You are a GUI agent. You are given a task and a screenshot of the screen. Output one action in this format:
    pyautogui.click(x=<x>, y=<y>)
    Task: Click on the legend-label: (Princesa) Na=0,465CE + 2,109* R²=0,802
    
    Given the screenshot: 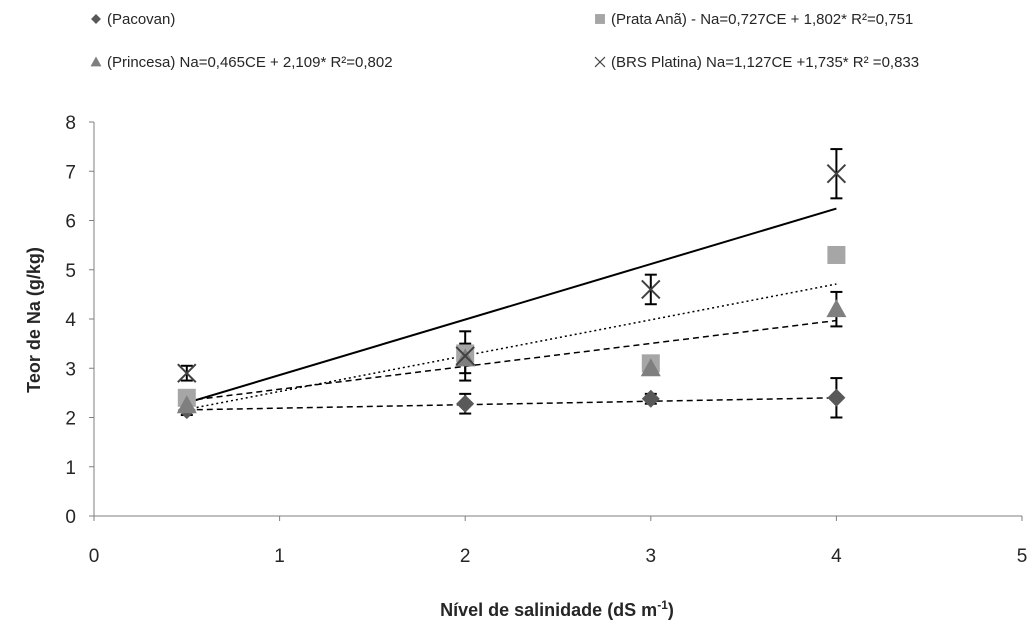 What is the action you would take?
    pyautogui.click(x=250, y=62)
    